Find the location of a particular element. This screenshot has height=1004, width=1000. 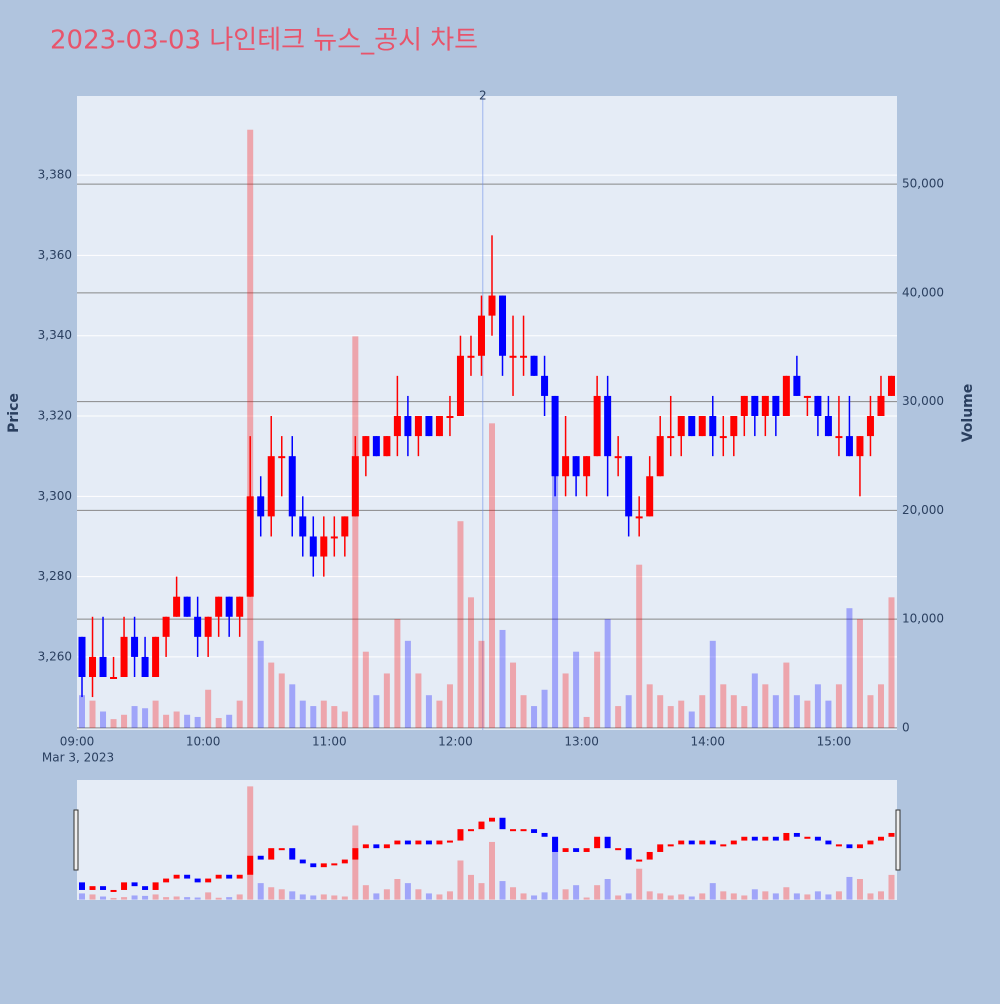

x-tick-label: 09:00 is located at coordinates (77, 742).